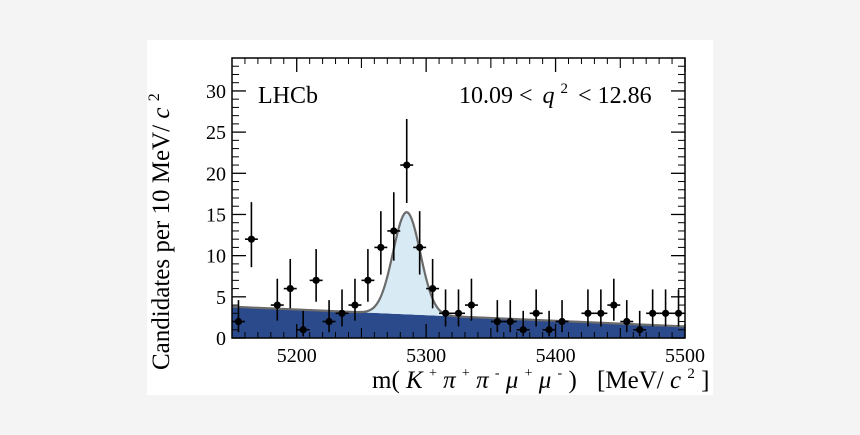 The image size is (860, 435). Describe the element at coordinates (497, 373) in the screenshot. I see `x-axis-title-pi2-charge: -` at that location.